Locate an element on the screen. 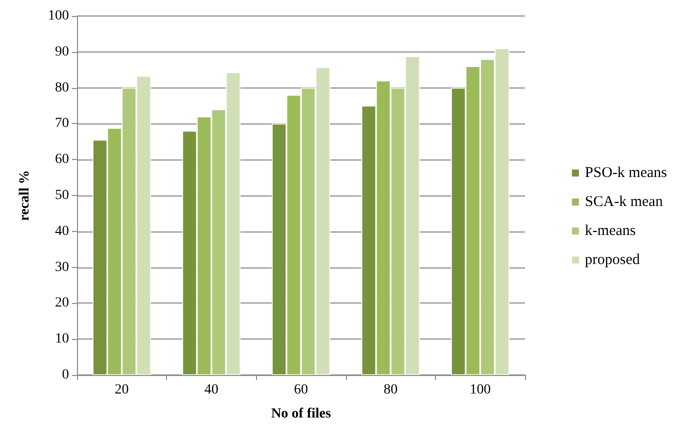 The height and width of the screenshot is (433, 682). y-tick-label: 70 is located at coordinates (62, 124).